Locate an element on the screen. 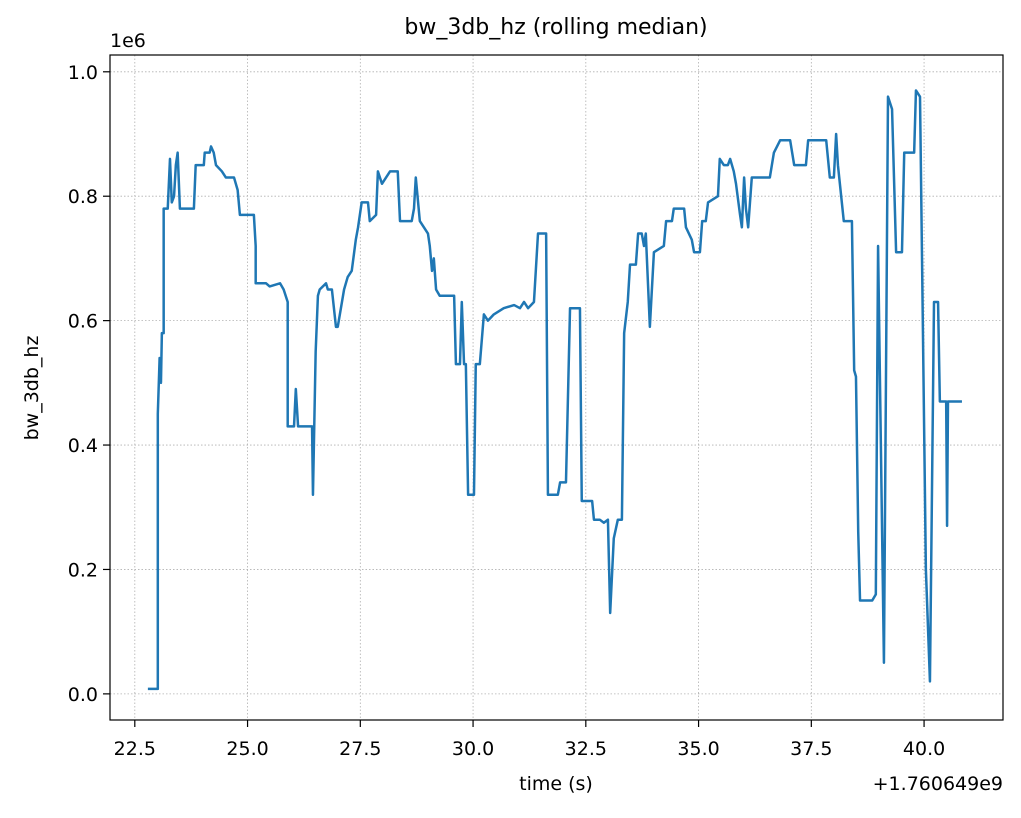 The width and height of the screenshot is (1021, 818). x-tick-label: 25.0 is located at coordinates (247, 749).